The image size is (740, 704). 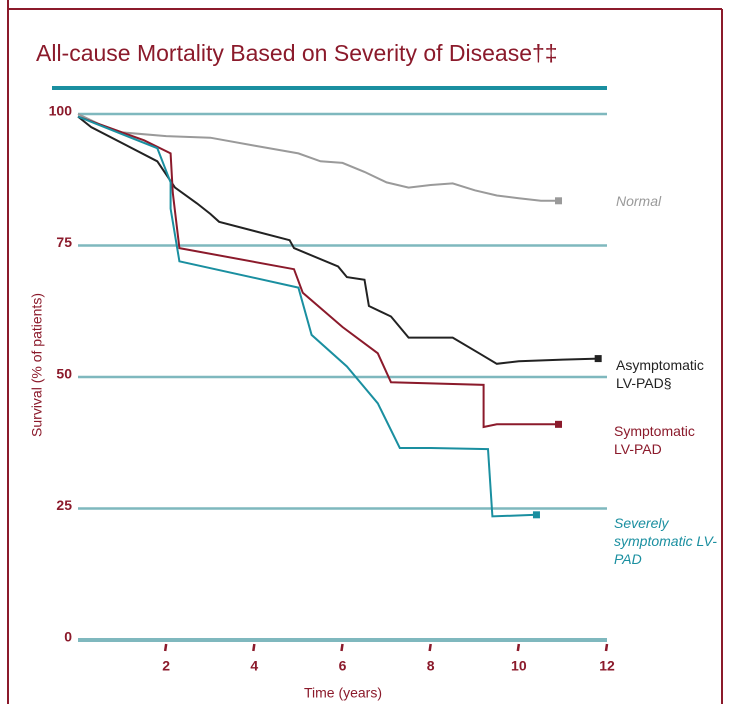 I want to click on y-axis-label: Survival (% of patients), so click(x=37, y=365).